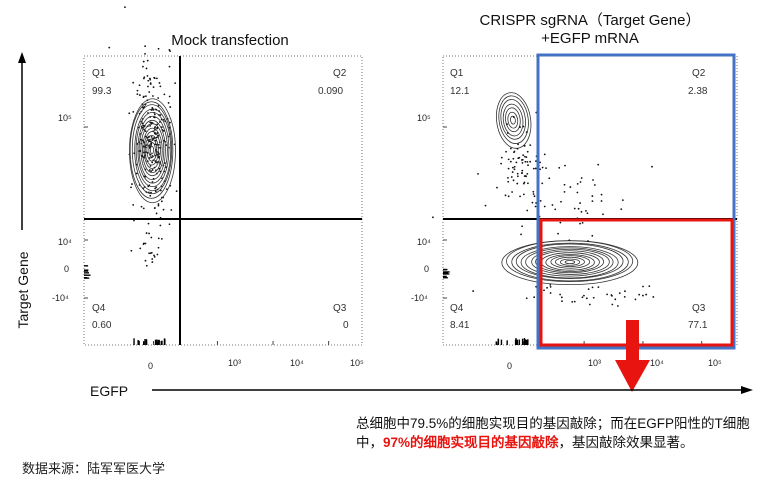  I want to click on chart-1-q1-value: 99.3, so click(102, 91).